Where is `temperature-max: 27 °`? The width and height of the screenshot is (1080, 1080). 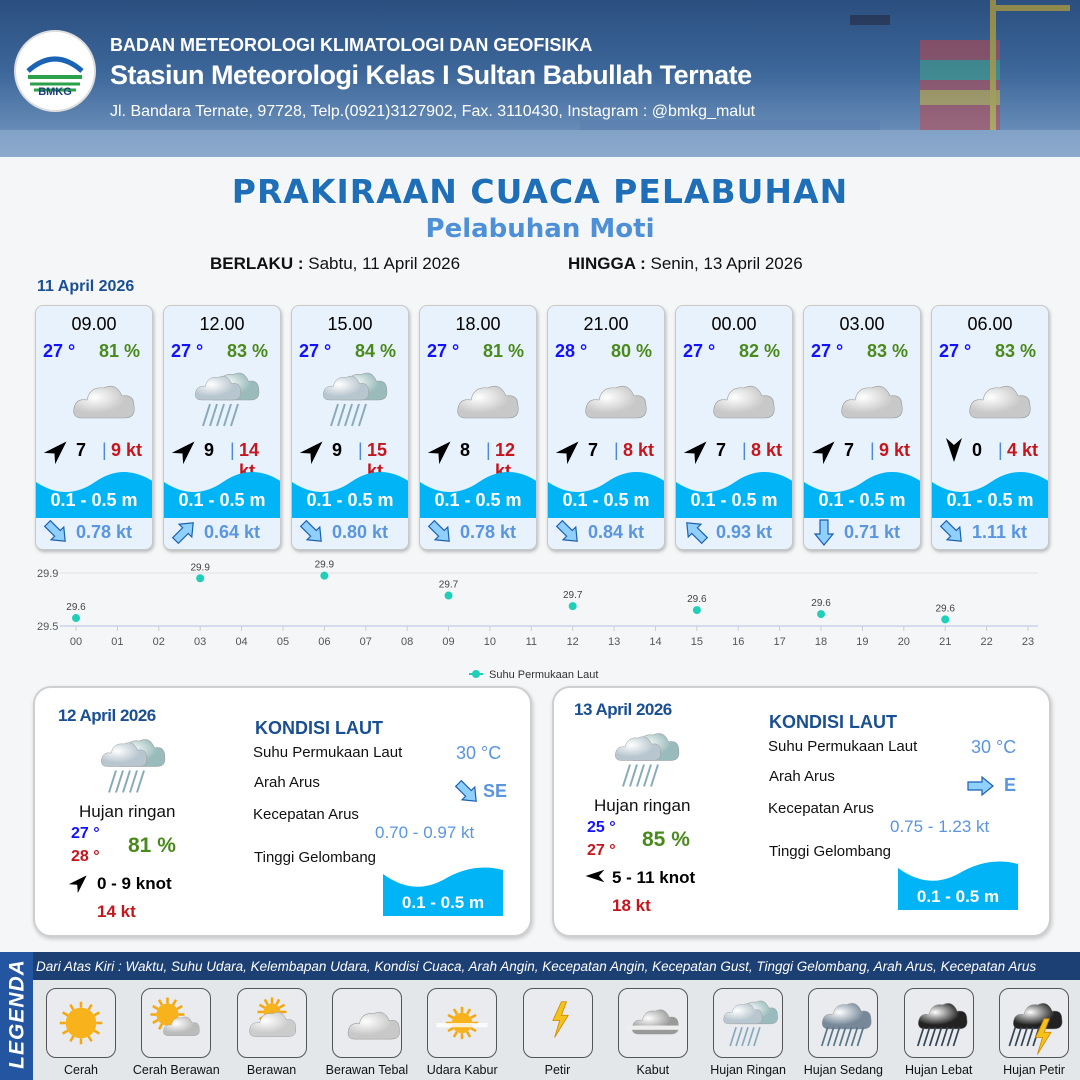 temperature-max: 27 ° is located at coordinates (601, 850).